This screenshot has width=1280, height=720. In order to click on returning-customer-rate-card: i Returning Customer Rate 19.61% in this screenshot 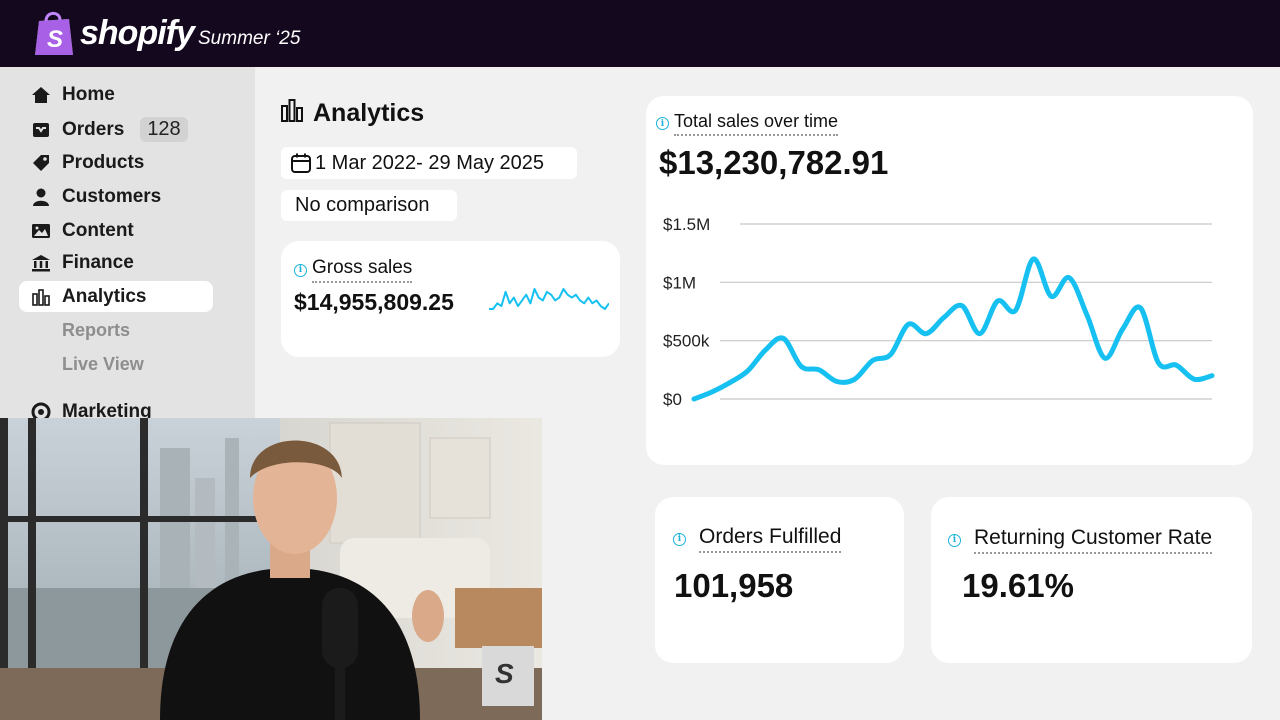, I will do `click(1091, 580)`.